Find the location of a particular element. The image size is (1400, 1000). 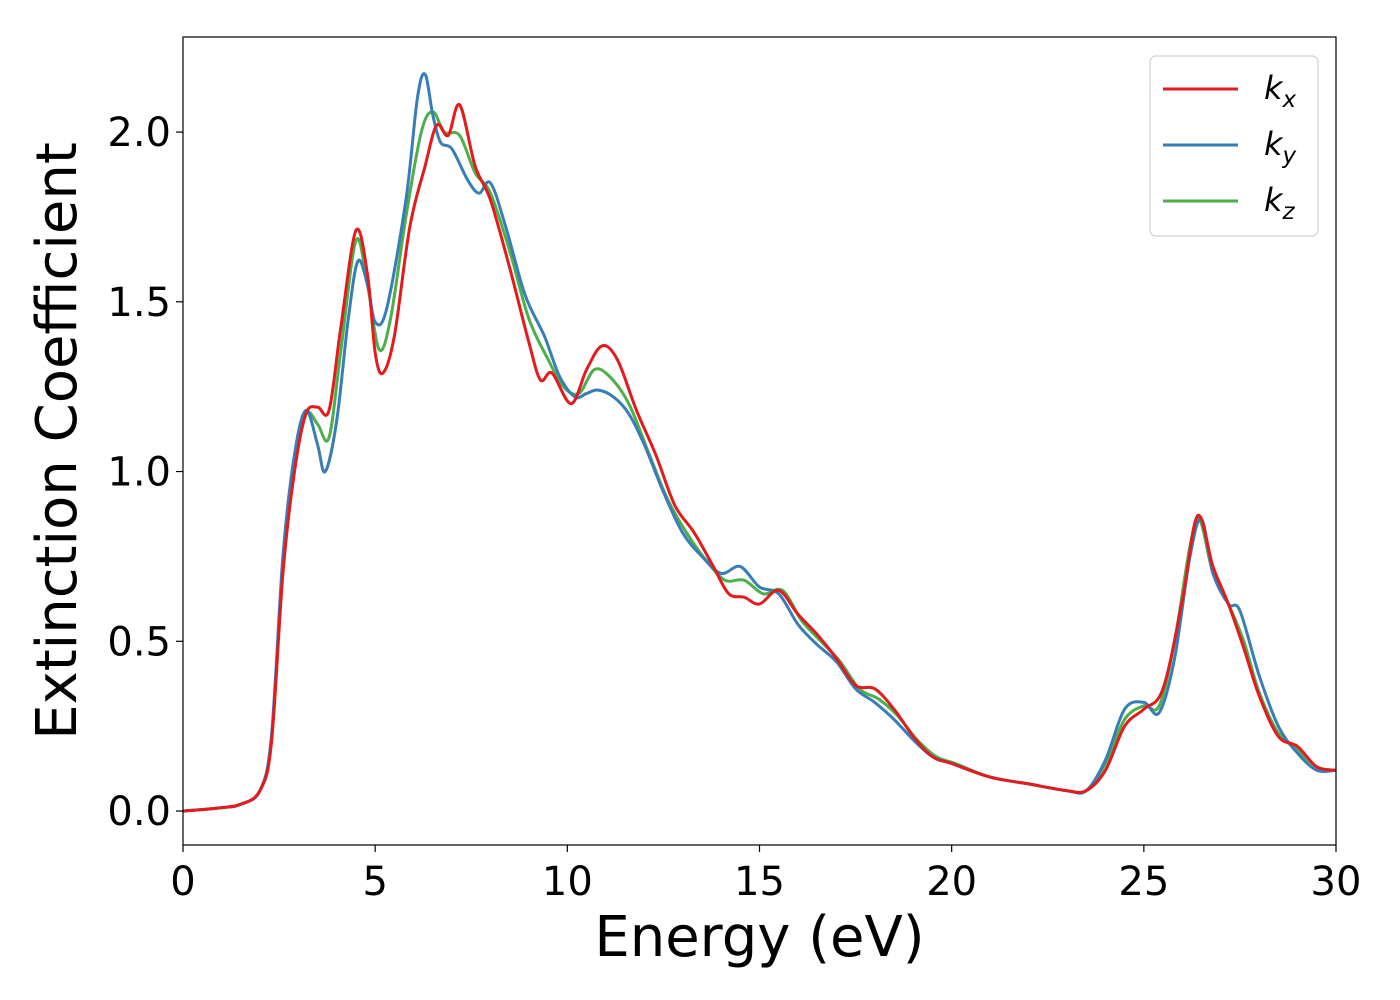

legend-label-kx: kx is located at coordinates (1280, 91).